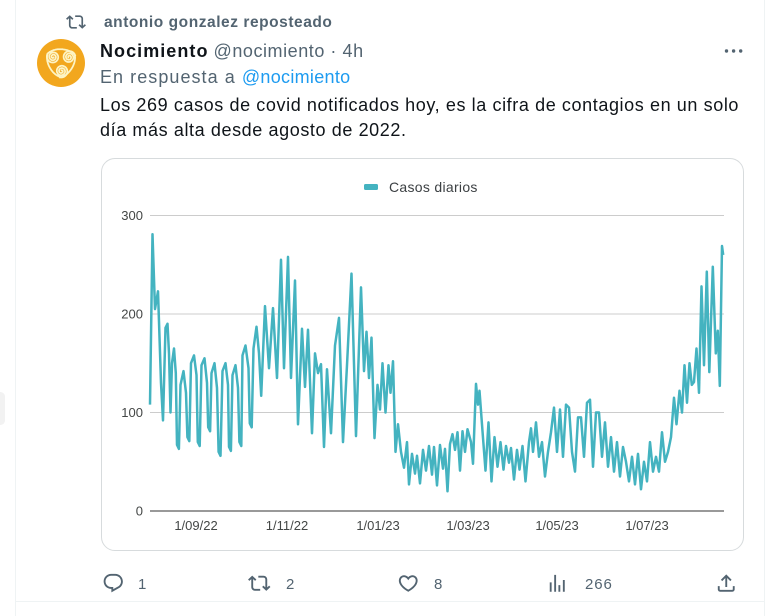  I want to click on svg-text: Casos diarios, so click(433, 187).